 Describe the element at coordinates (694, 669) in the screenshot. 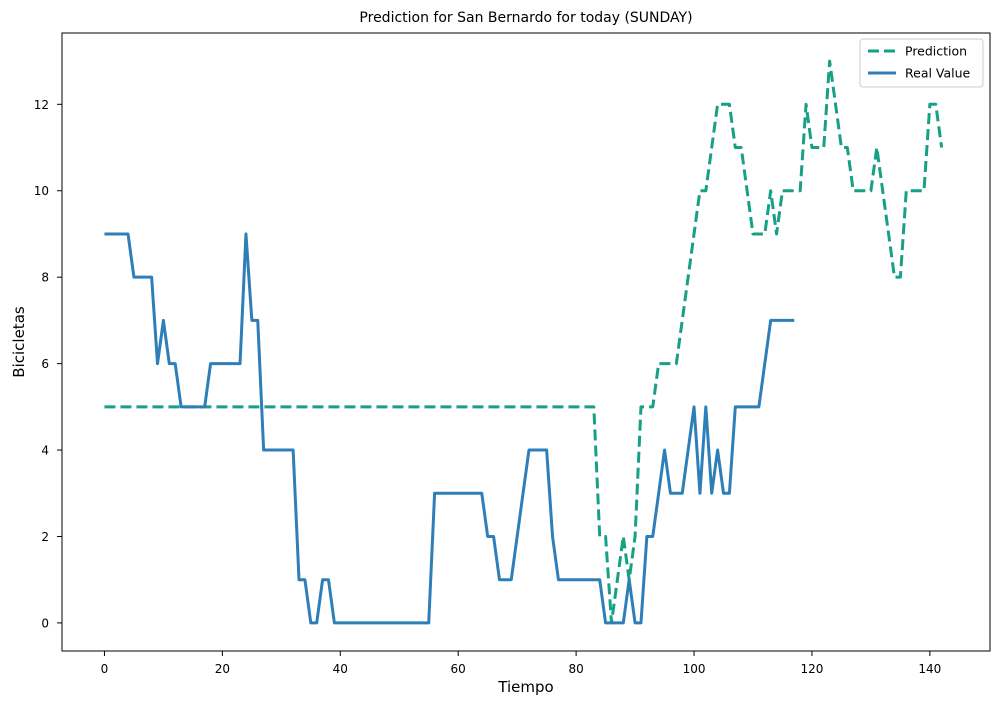

I see `x-tick-label: 100` at that location.